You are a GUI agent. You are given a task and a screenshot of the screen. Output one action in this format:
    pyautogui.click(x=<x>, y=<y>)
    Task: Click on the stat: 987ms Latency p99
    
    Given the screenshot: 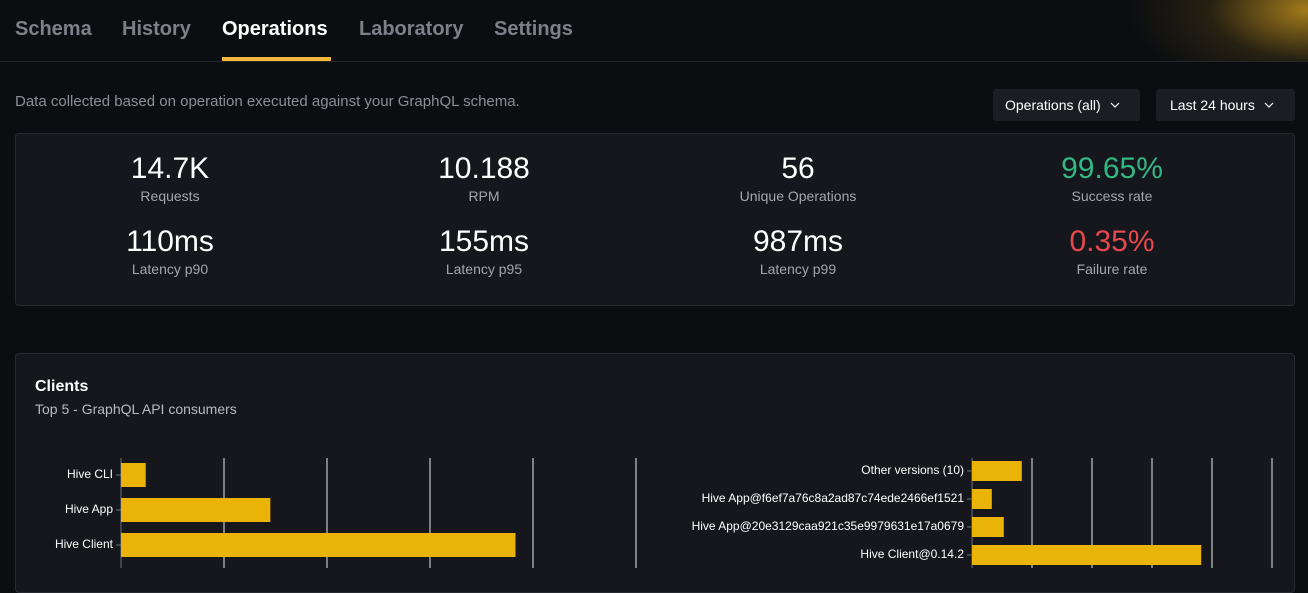 What is the action you would take?
    pyautogui.click(x=798, y=251)
    